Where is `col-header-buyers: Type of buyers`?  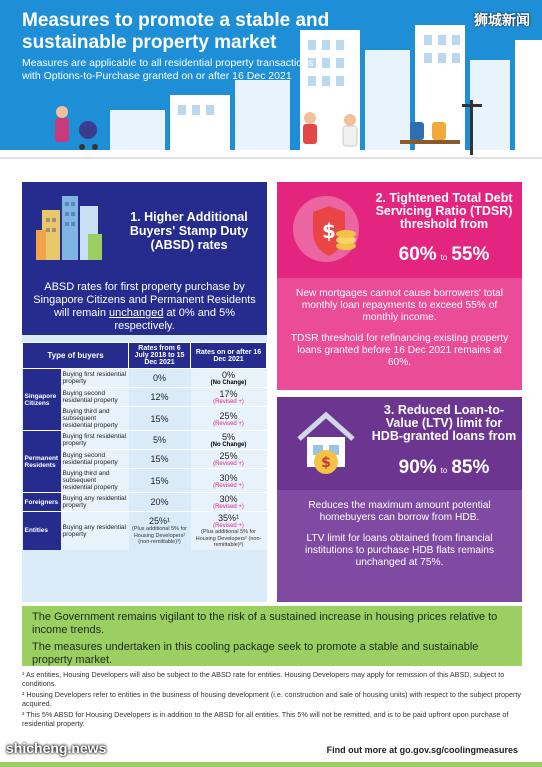 col-header-buyers: Type of buyers is located at coordinates (75, 355).